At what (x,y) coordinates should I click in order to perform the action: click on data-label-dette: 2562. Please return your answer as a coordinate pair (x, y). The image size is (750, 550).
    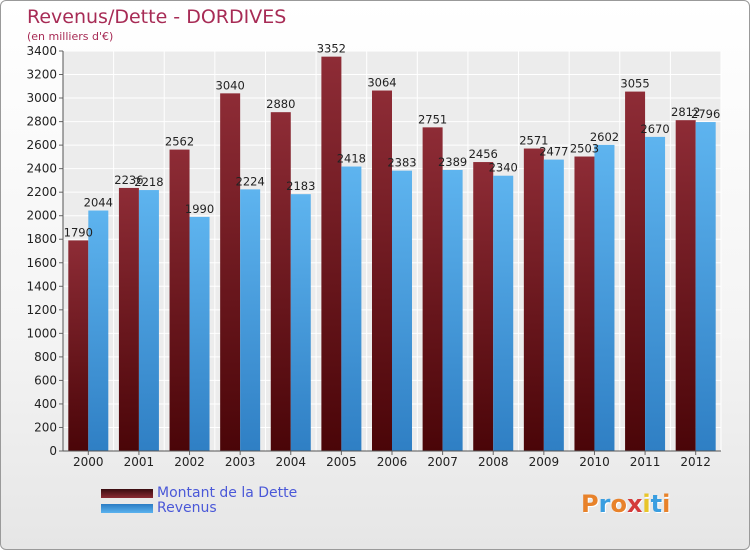
    Looking at the image, I should click on (179, 142).